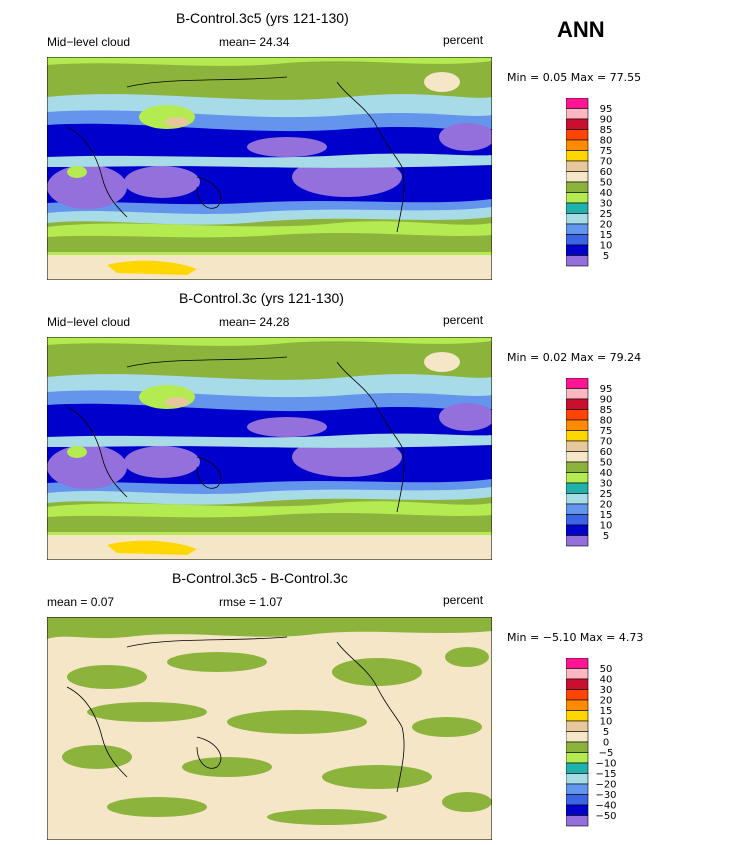  Describe the element at coordinates (177, 402) in the screenshot. I see `asia-high` at that location.